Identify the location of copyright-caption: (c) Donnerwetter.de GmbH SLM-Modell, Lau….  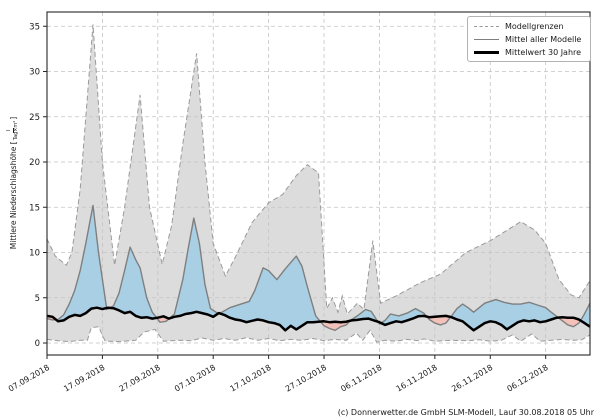
(465, 412).